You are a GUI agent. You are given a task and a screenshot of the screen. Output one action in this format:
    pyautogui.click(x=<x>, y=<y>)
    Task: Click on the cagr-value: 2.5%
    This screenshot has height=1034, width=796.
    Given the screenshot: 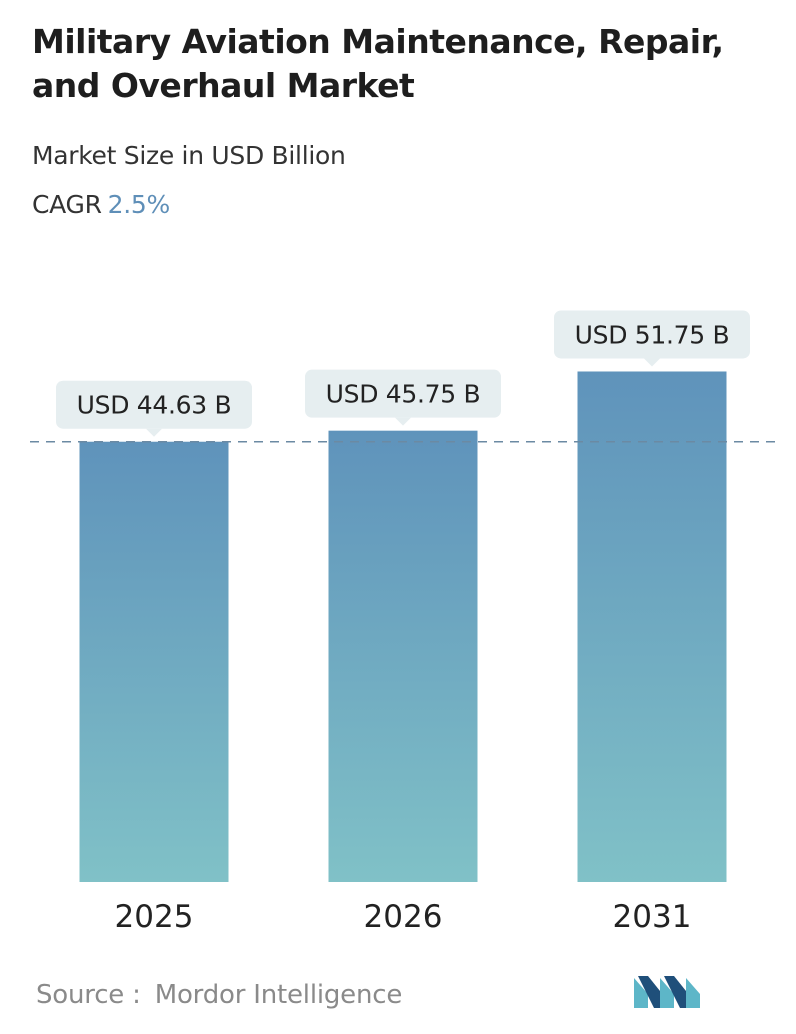 What is the action you would take?
    pyautogui.click(x=139, y=204)
    